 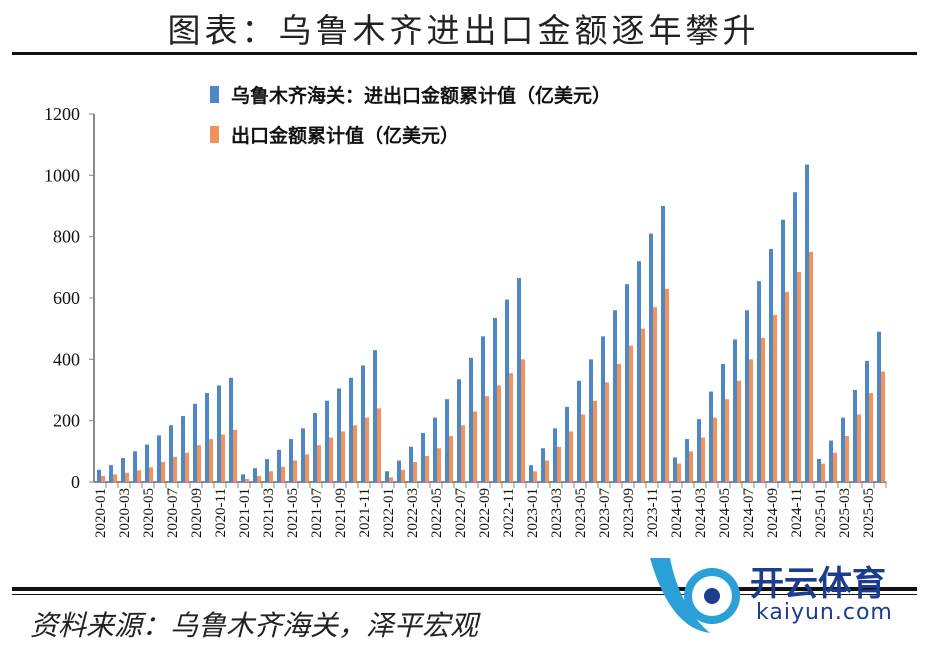 I want to click on watermark-url: kaiyun.com, so click(x=824, y=612).